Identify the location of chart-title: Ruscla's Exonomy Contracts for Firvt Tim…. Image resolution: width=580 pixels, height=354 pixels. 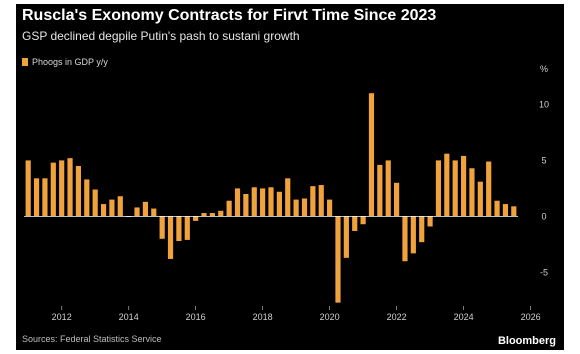
(229, 15).